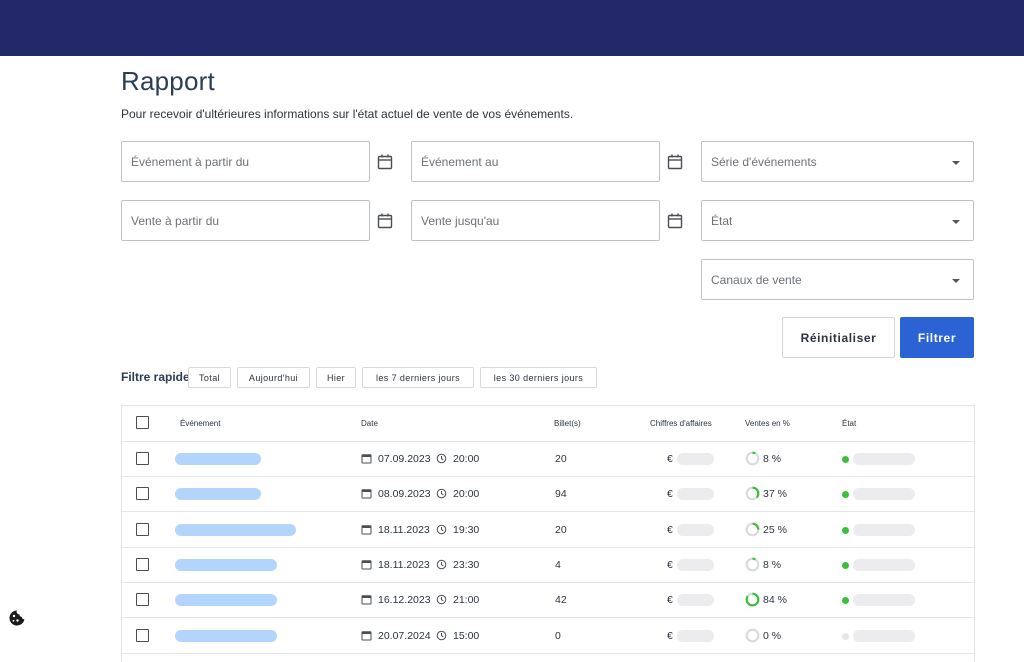 The image size is (1024, 662). I want to click on ticket-count: 94, so click(561, 494).